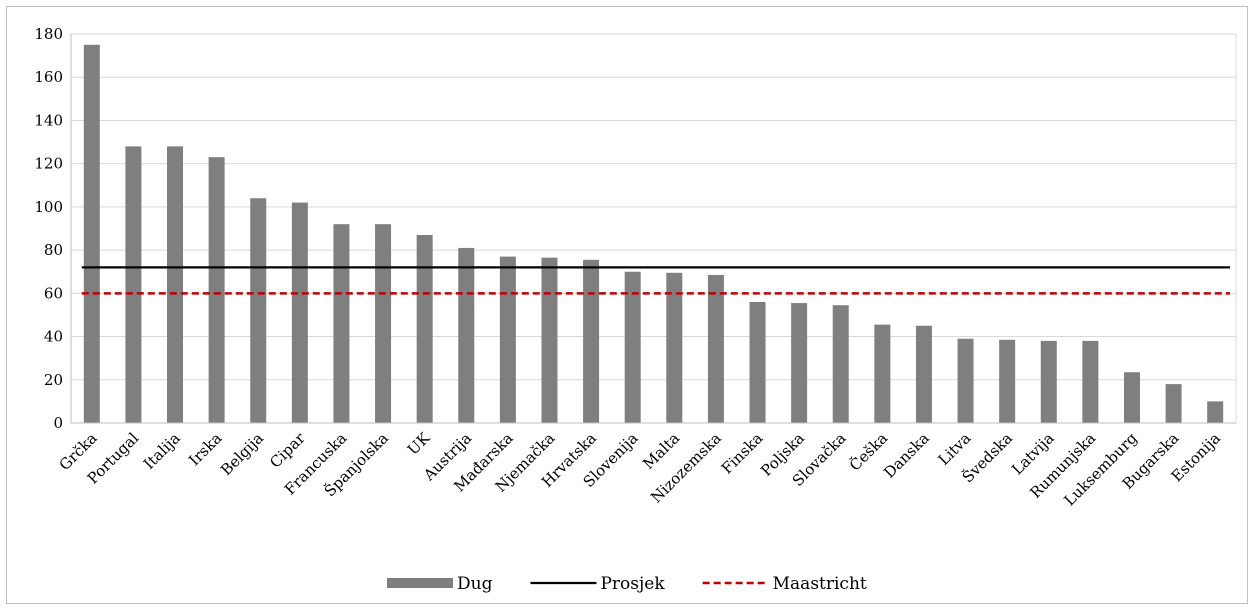 The height and width of the screenshot is (612, 1255). What do you see at coordinates (48, 164) in the screenshot?
I see `y-tick-label: 120` at bounding box center [48, 164].